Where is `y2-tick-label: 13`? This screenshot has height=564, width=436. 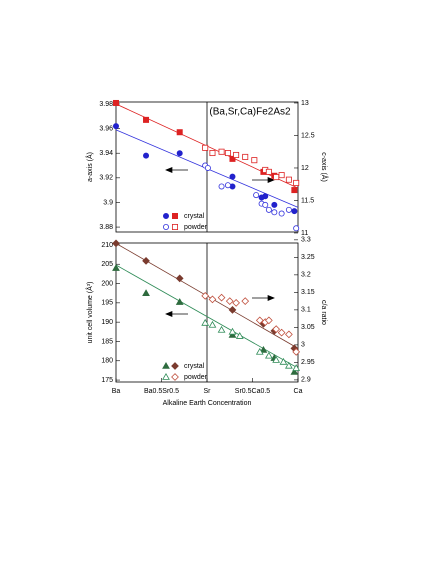
y2-tick-label: 13 is located at coordinates (305, 103).